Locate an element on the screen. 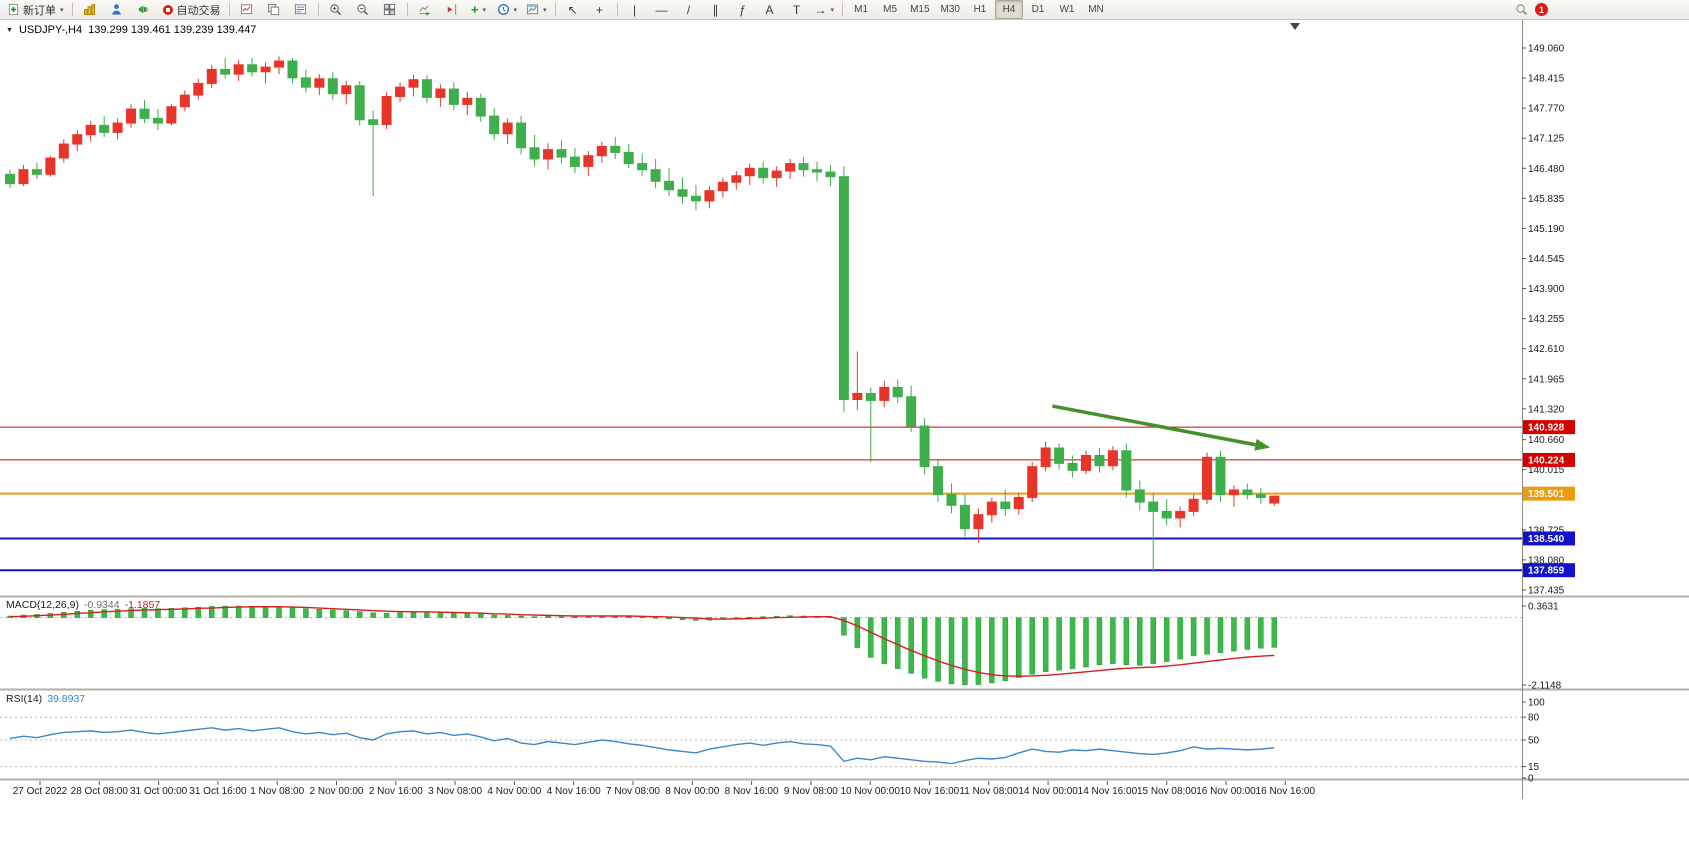  channel-button: ∥ is located at coordinates (716, 9).